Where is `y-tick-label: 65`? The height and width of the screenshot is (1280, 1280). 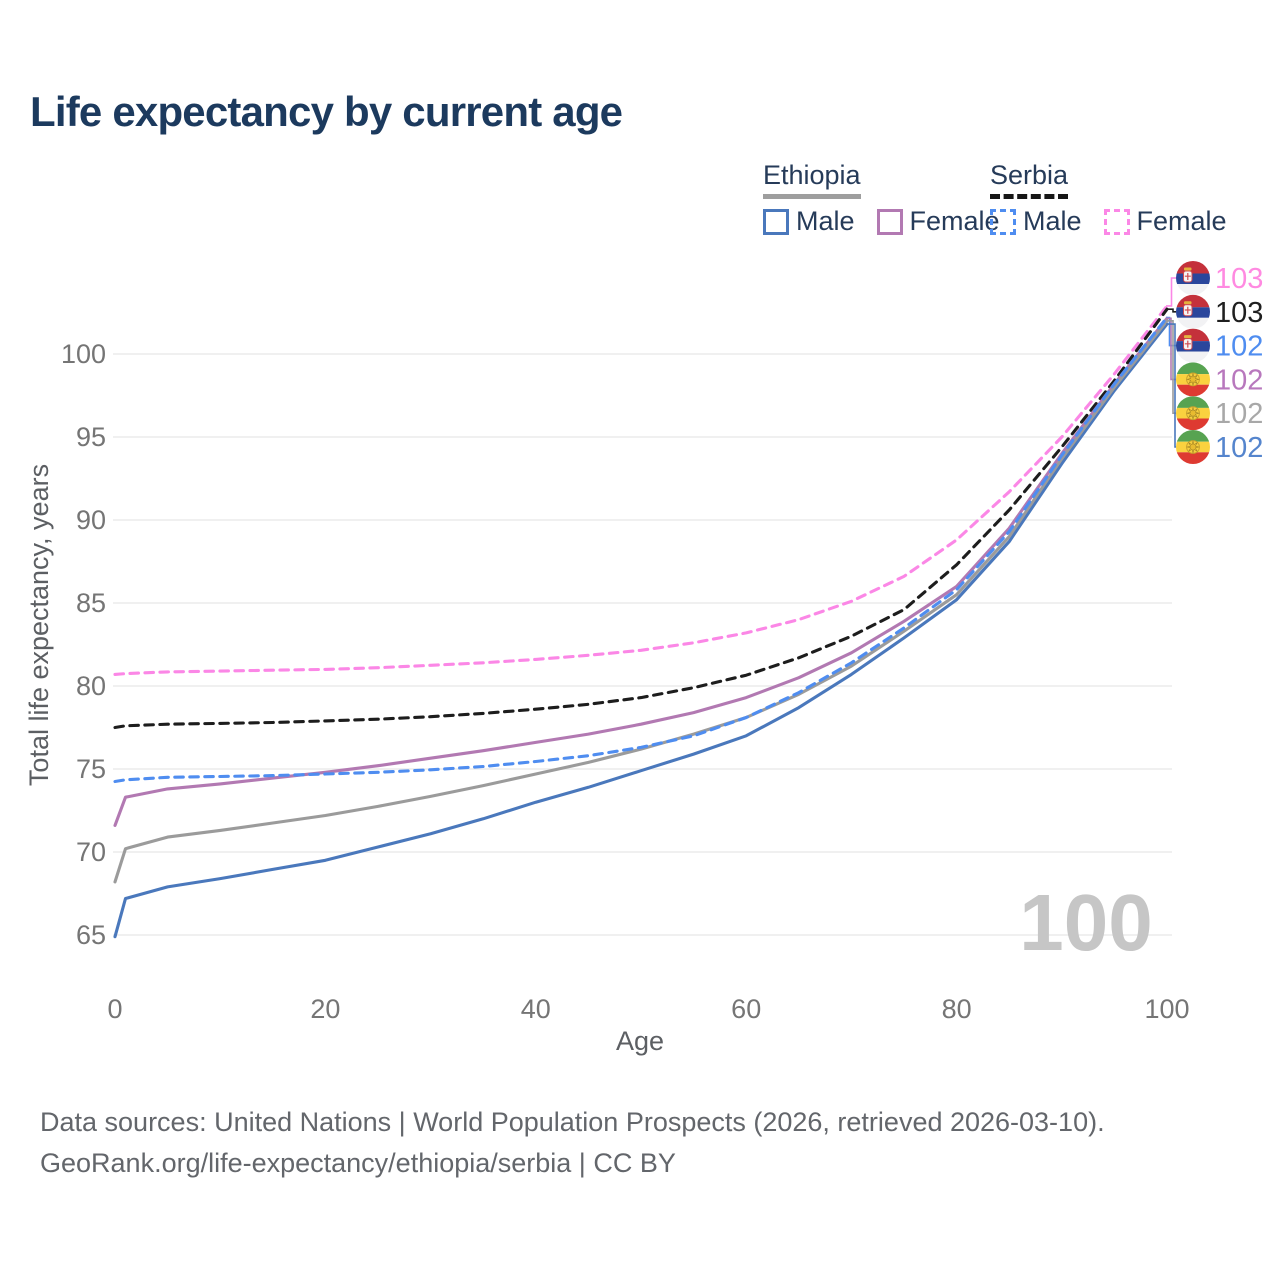
y-tick-label: 65 is located at coordinates (91, 935).